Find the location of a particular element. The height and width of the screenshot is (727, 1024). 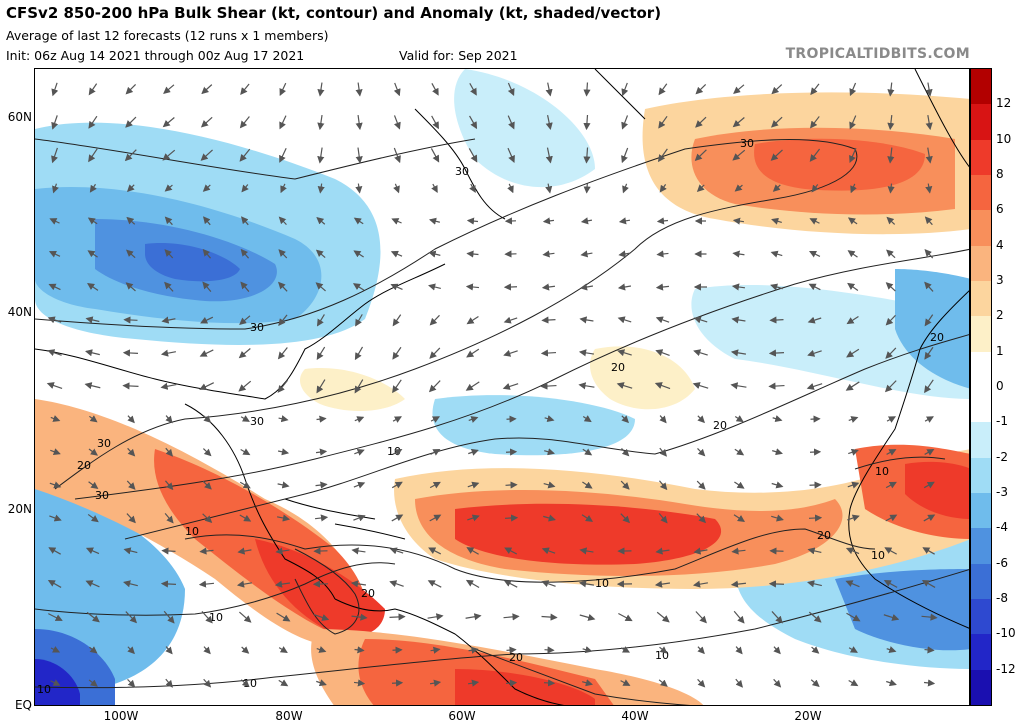

lon-label: 100W is located at coordinates (121, 716).